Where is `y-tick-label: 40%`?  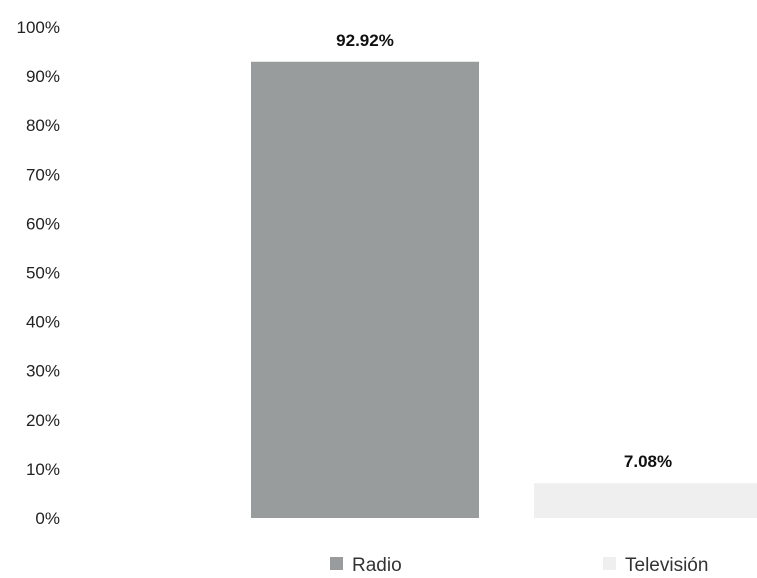
y-tick-label: 40% is located at coordinates (43, 322).